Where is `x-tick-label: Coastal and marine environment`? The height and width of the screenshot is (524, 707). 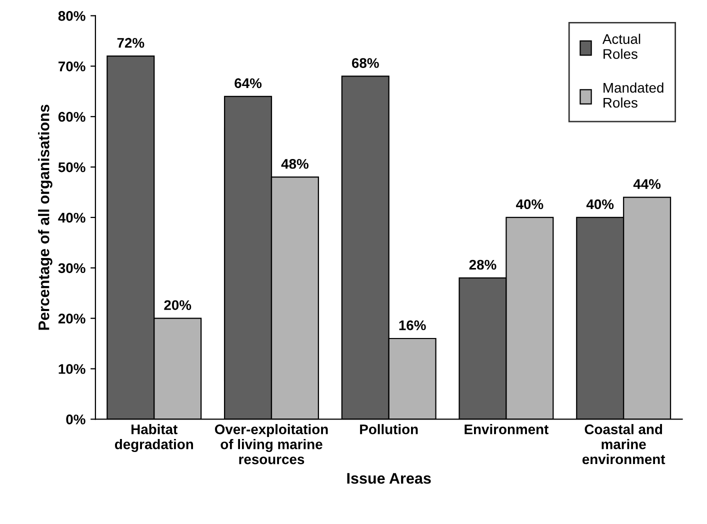
x-tick-label: Coastal and marine environment is located at coordinates (624, 444).